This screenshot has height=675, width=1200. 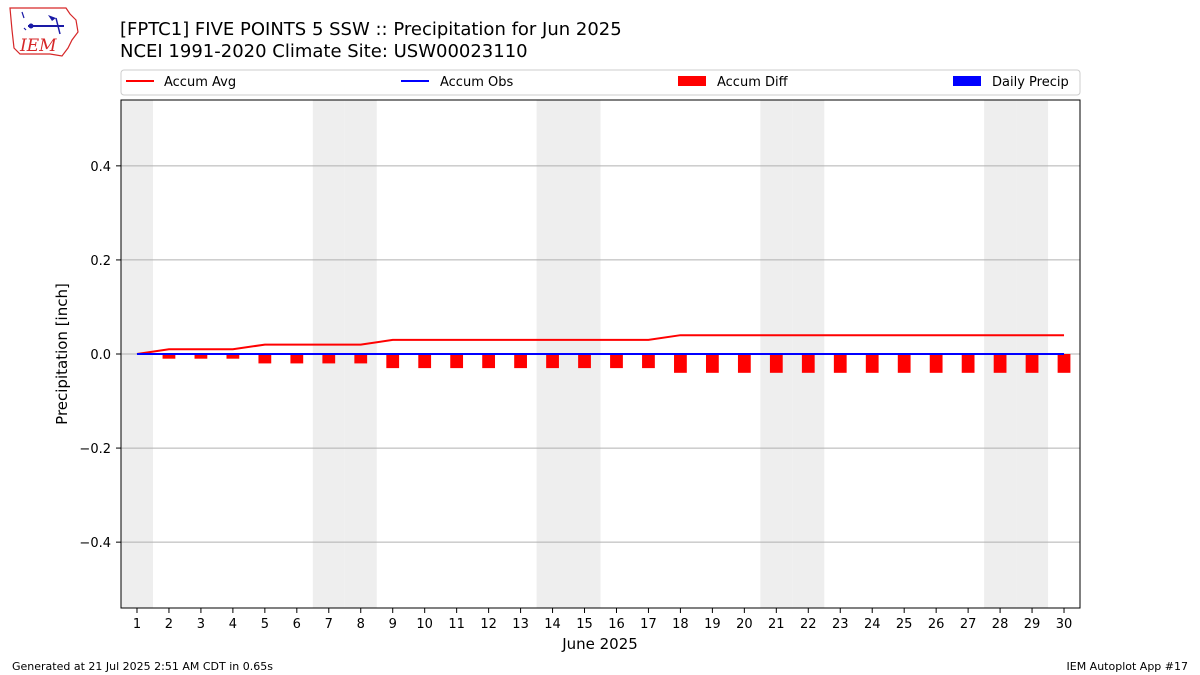 I want to click on y-axis-ticks: −0.4 −0.2 0.0 0.2 0.4, so click(x=100, y=355).